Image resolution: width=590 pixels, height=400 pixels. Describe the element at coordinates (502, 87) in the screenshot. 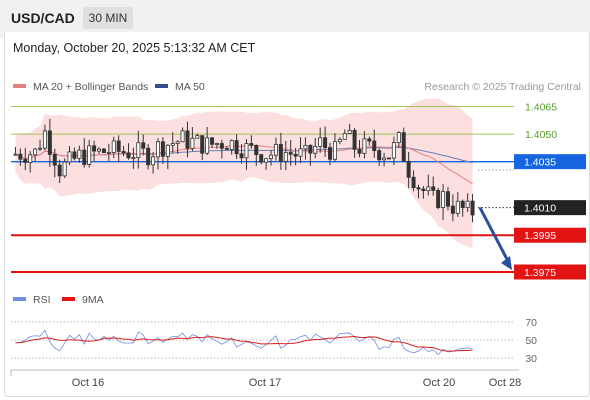

I see `copyright-label: Research © 2025 Trading Central` at that location.